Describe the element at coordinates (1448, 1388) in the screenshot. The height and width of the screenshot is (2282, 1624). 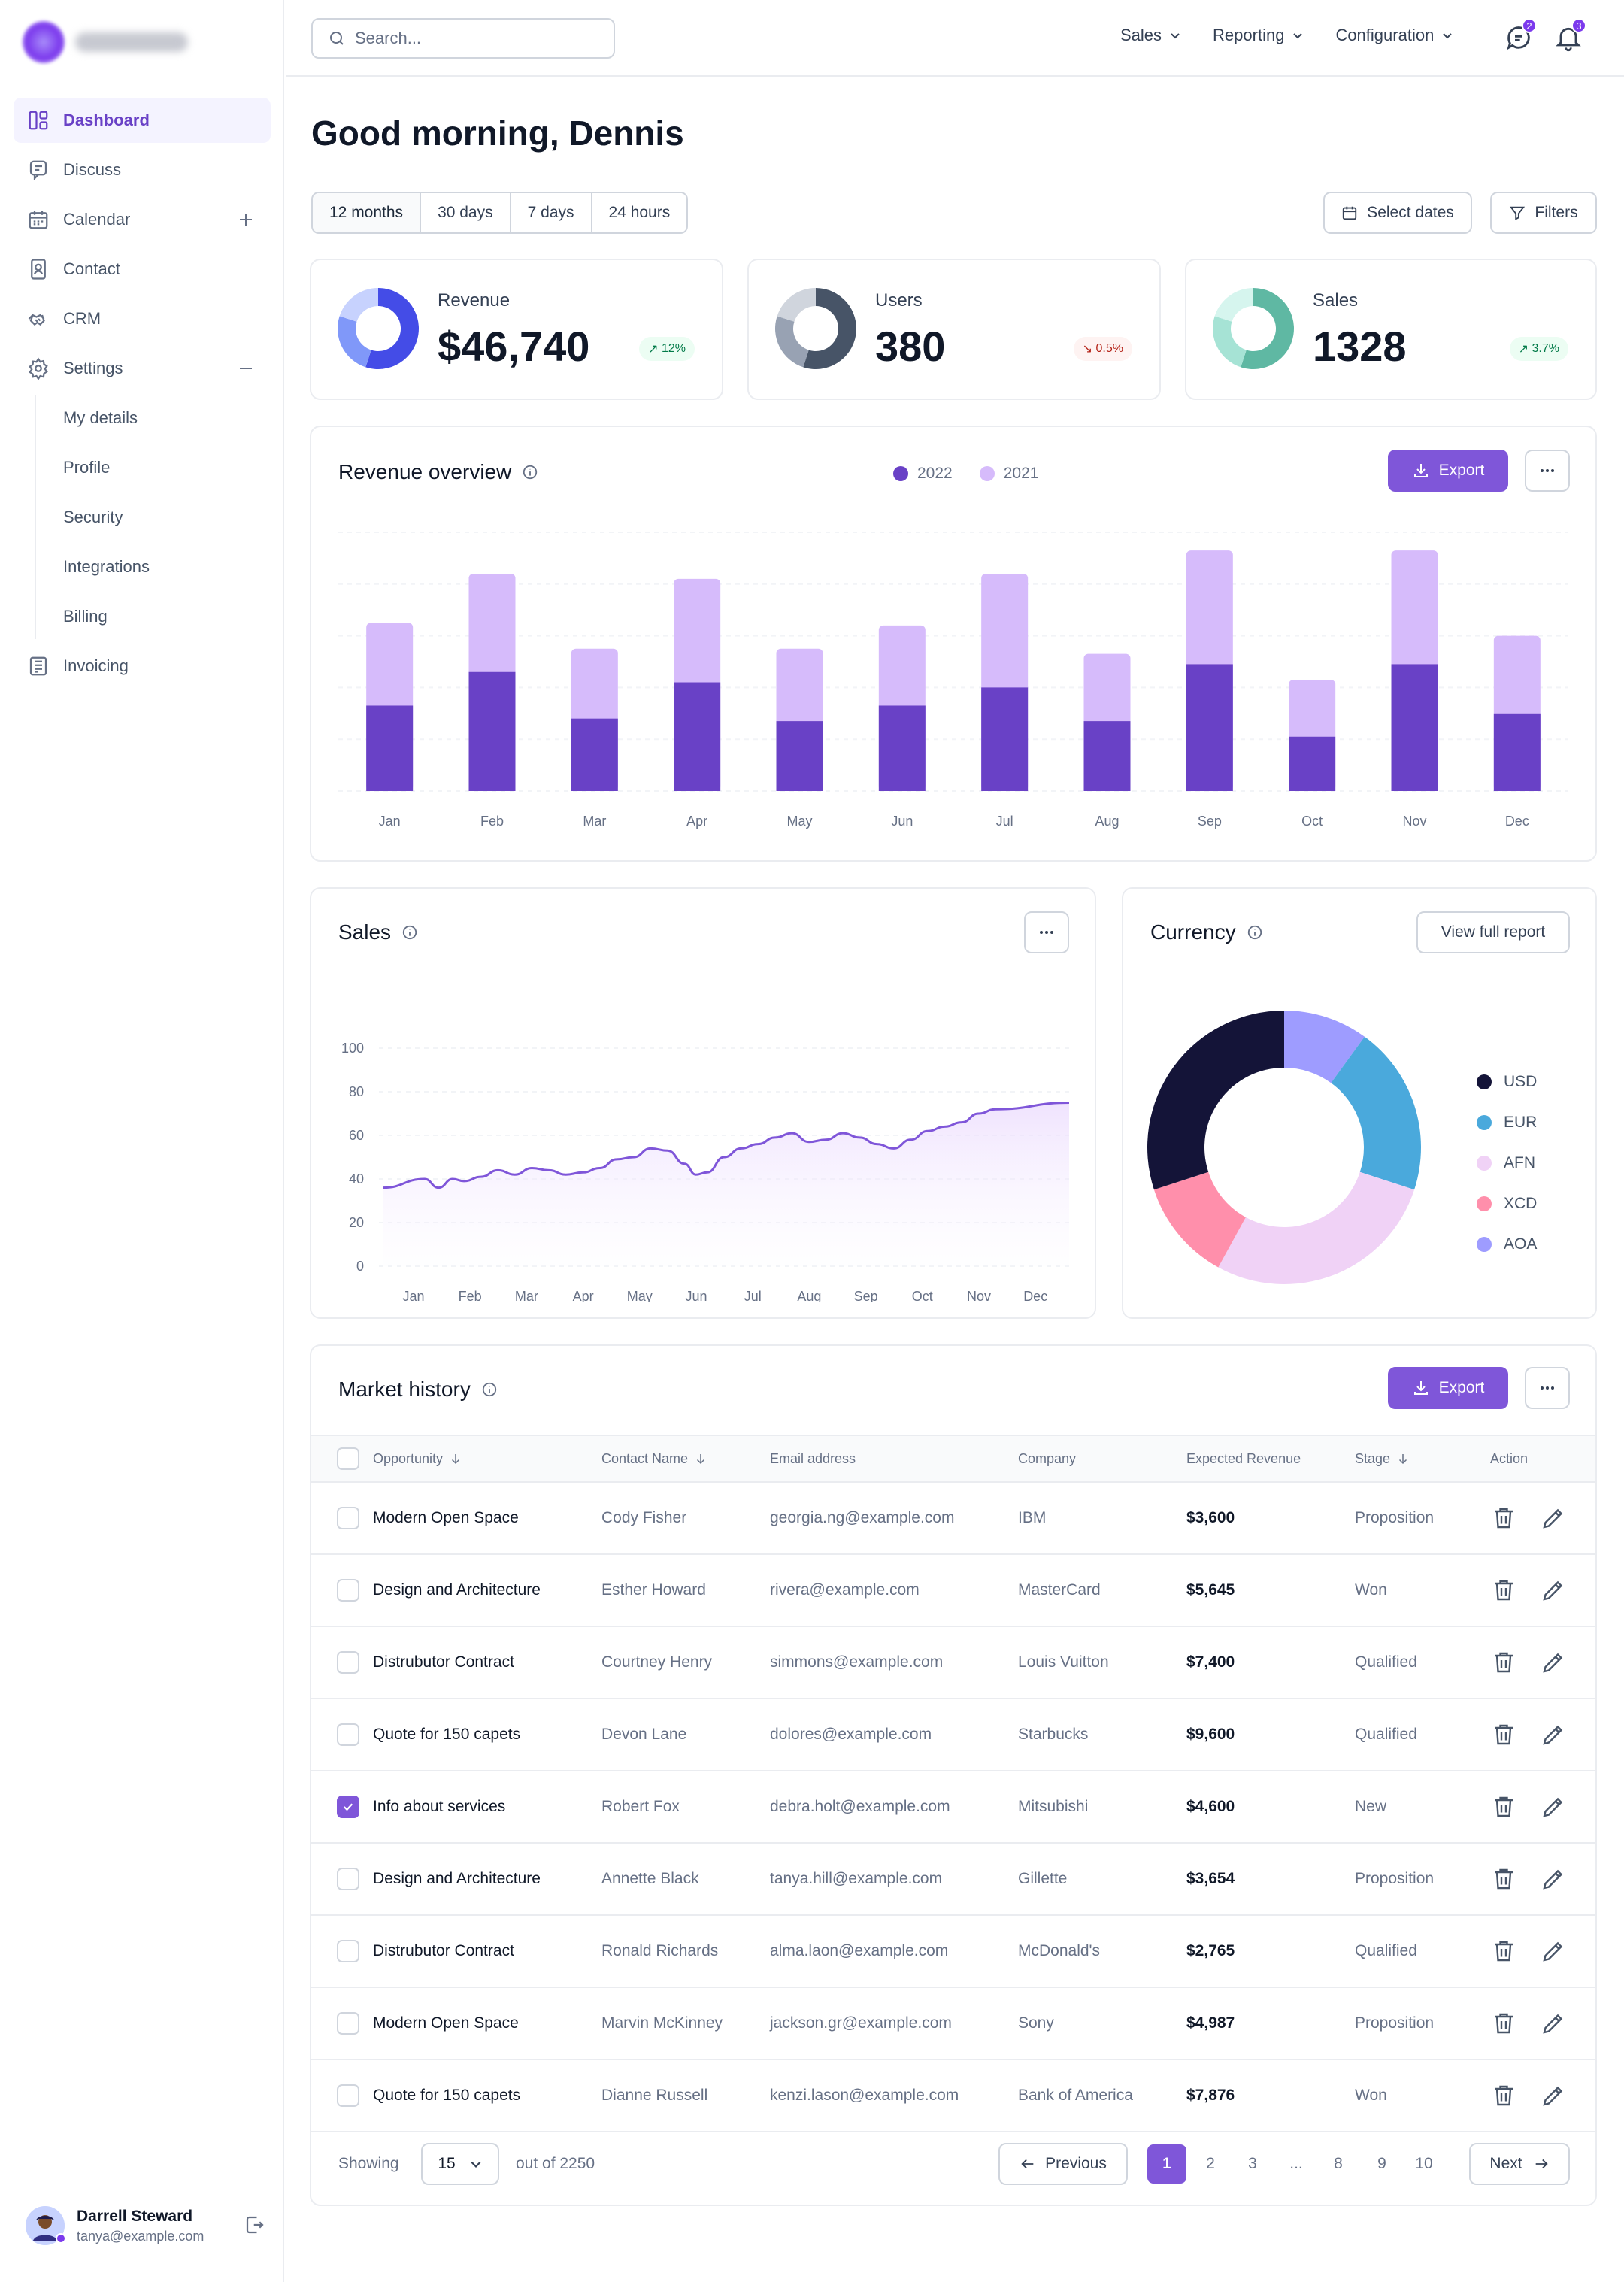
I see `market-export-button: Export` at that location.